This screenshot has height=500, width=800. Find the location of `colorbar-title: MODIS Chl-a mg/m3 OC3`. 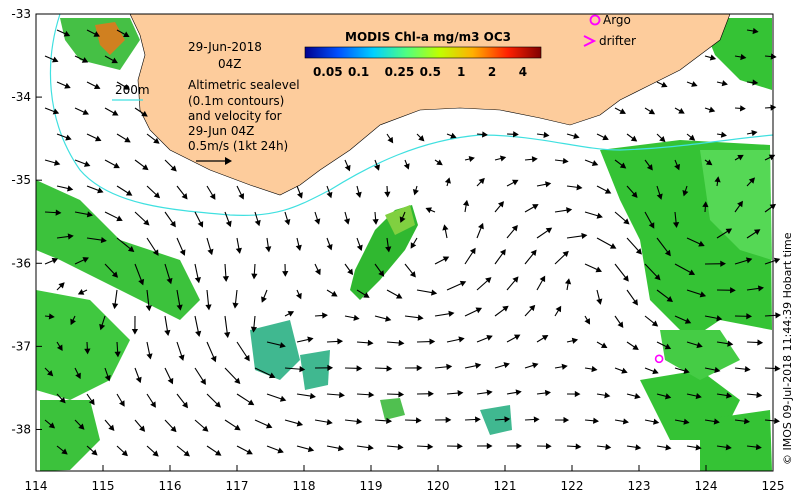

colorbar-title: MODIS Chl-a mg/m3 OC3 is located at coordinates (428, 37).